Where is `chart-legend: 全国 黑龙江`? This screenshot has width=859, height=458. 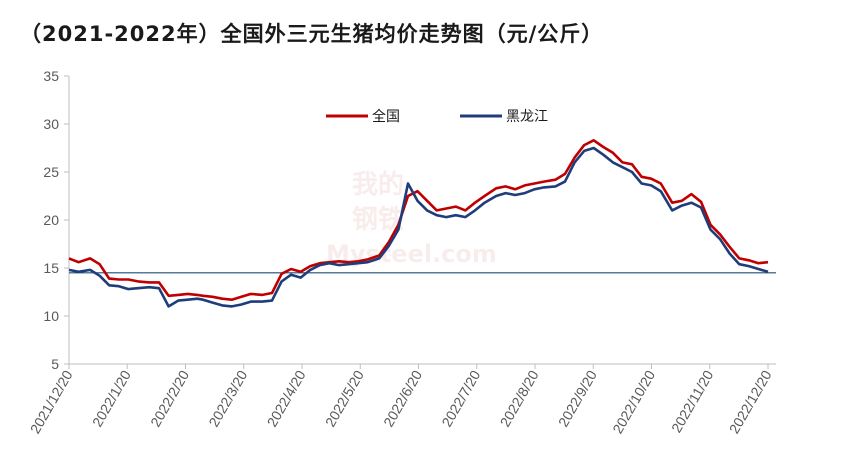 chart-legend: 全国 黑龙江 is located at coordinates (437, 116).